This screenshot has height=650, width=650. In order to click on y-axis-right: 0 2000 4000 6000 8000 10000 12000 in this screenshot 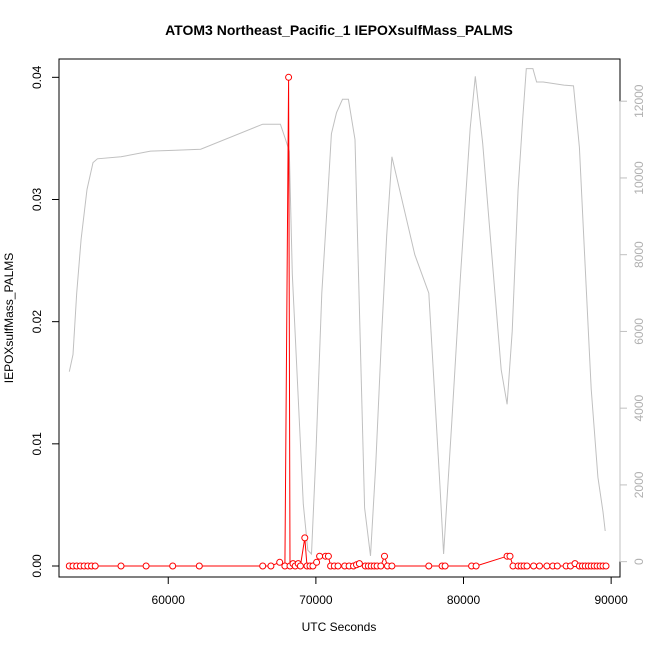, I will do `click(632, 324)`.